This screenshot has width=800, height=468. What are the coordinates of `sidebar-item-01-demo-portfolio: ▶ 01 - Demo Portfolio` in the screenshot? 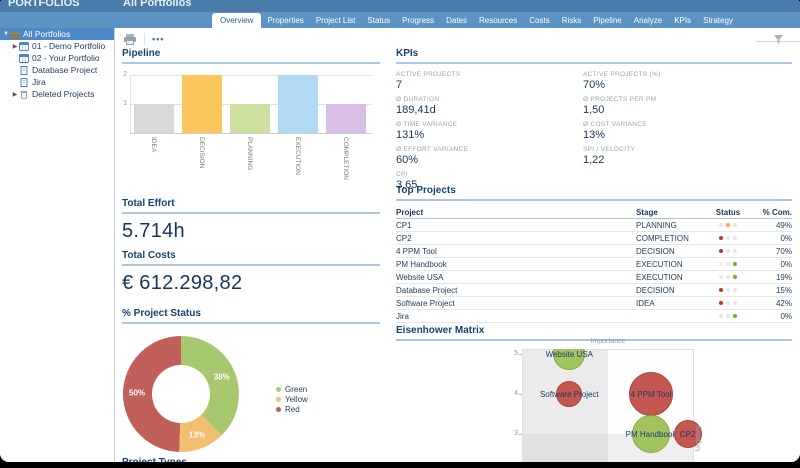 It's located at (57, 46).